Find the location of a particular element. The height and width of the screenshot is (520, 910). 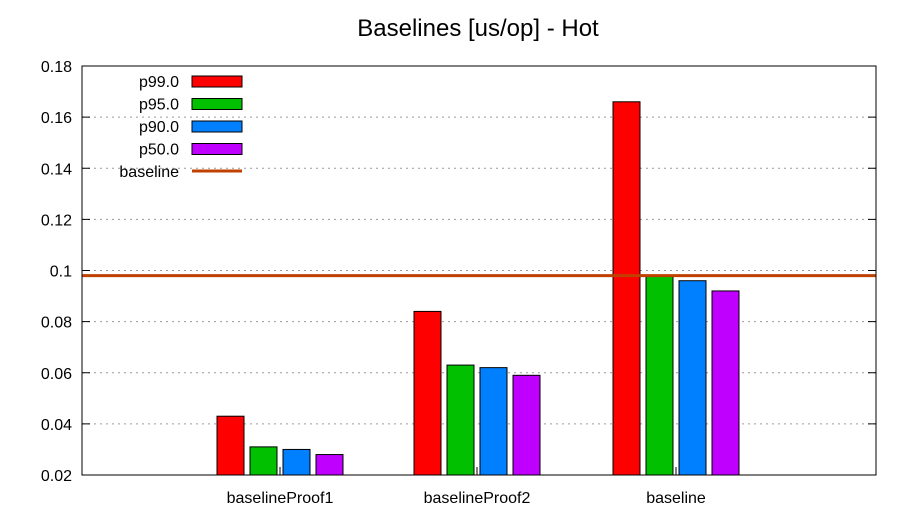

y-tick-label: 0.04 is located at coordinates (56, 425).